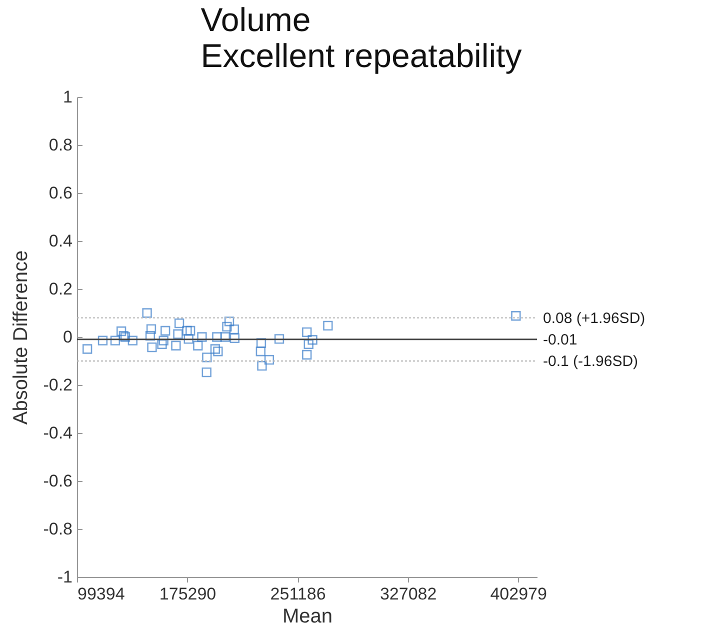 The height and width of the screenshot is (642, 702). I want to click on y-tick-label: -0.8, so click(57, 529).